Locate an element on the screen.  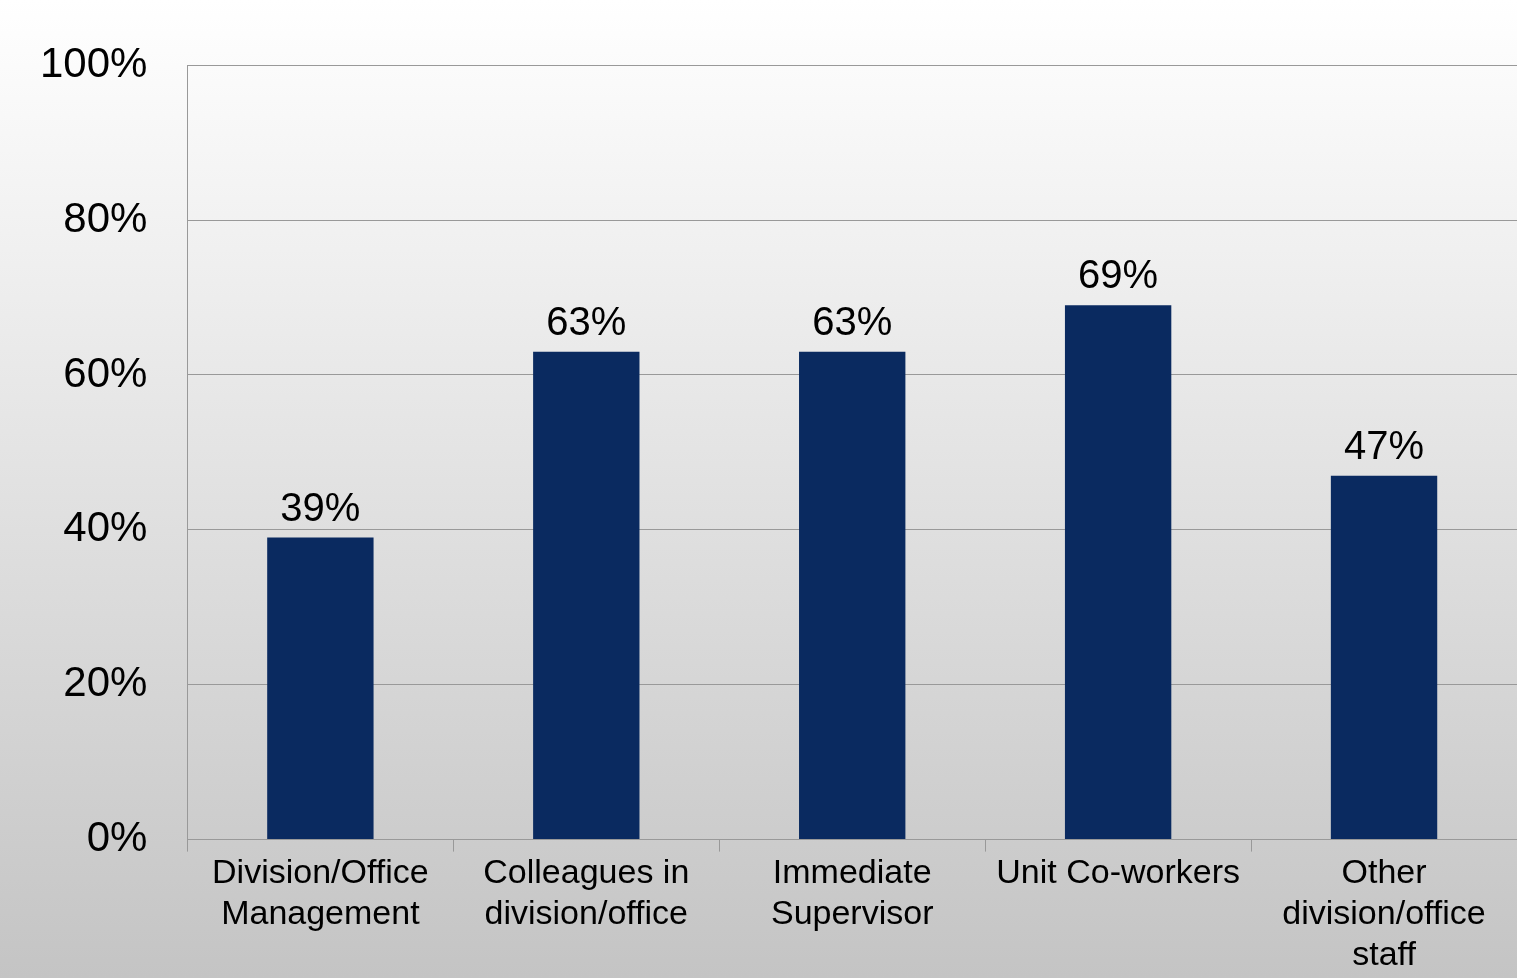
x-tick-label: Colleagues in division/office is located at coordinates (586, 892).